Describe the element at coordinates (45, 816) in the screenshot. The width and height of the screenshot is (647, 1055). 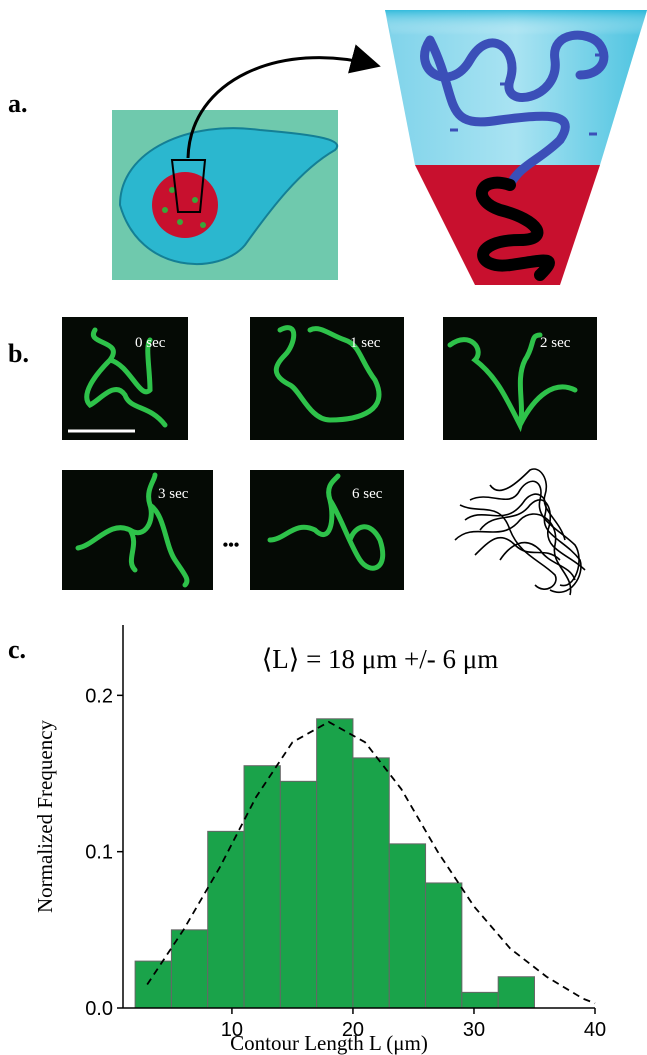
I see `y-axis-label: Normalized Frequency` at that location.